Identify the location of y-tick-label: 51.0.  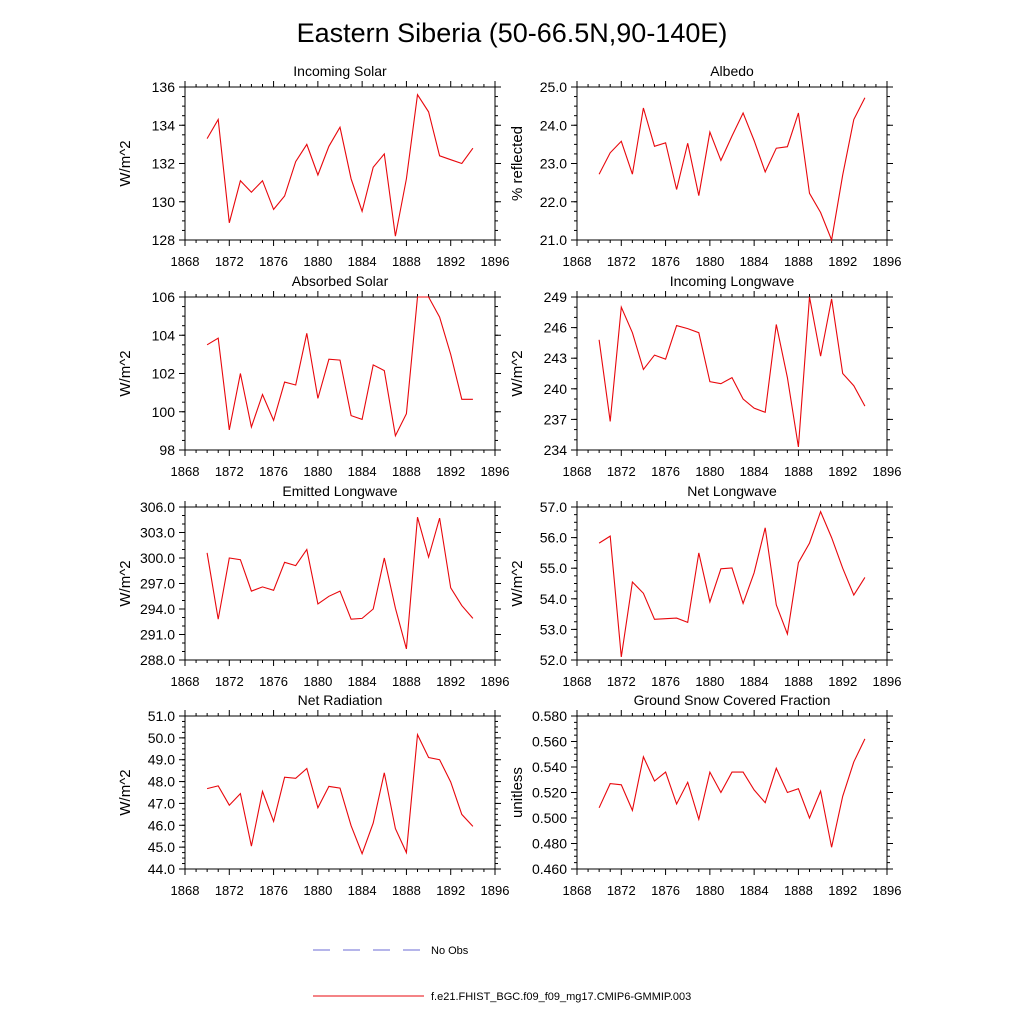
(161, 716).